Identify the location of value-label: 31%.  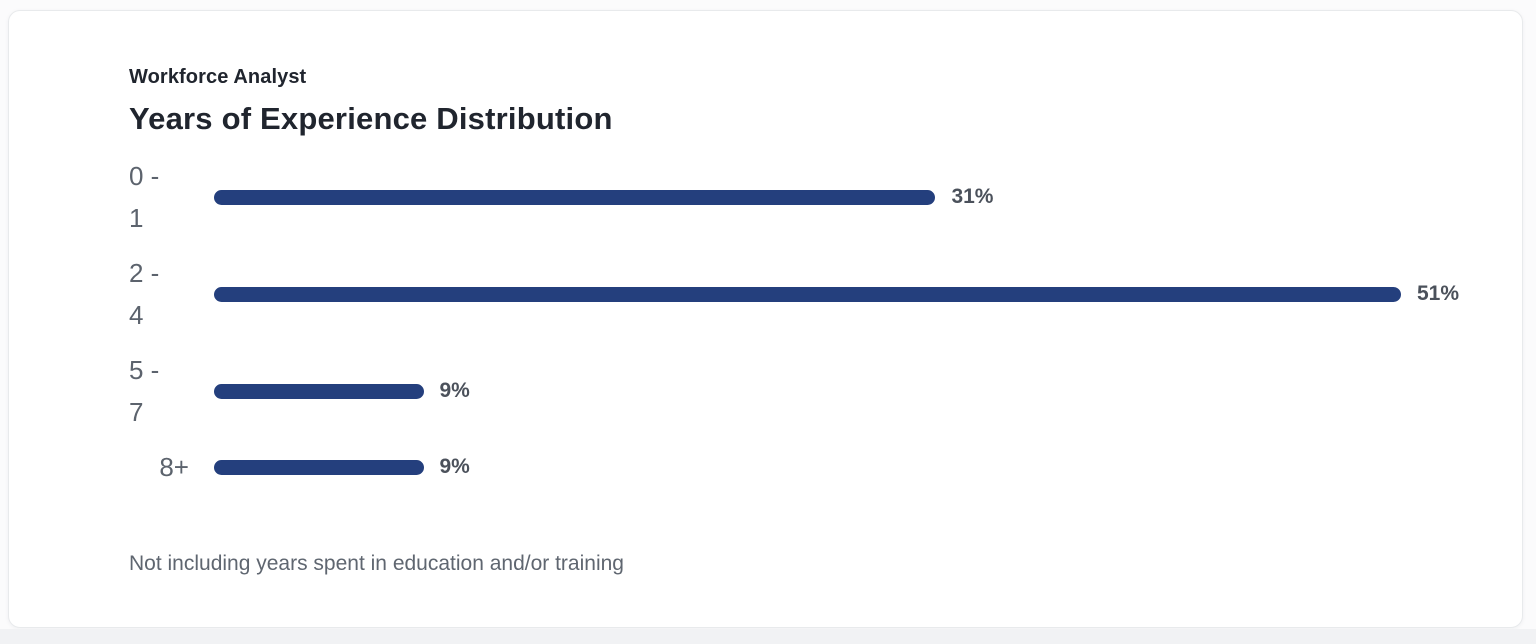
(972, 196).